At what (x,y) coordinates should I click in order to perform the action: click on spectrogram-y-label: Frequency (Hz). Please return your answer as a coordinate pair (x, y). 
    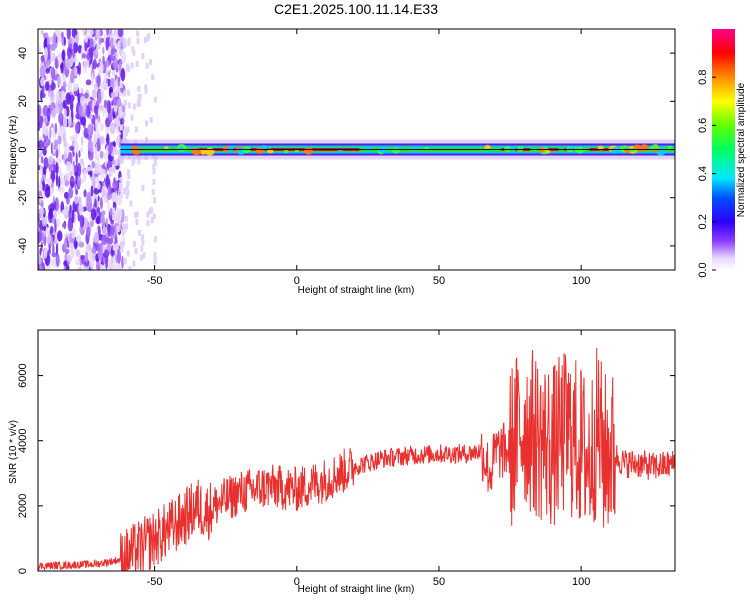
    Looking at the image, I should click on (13, 150).